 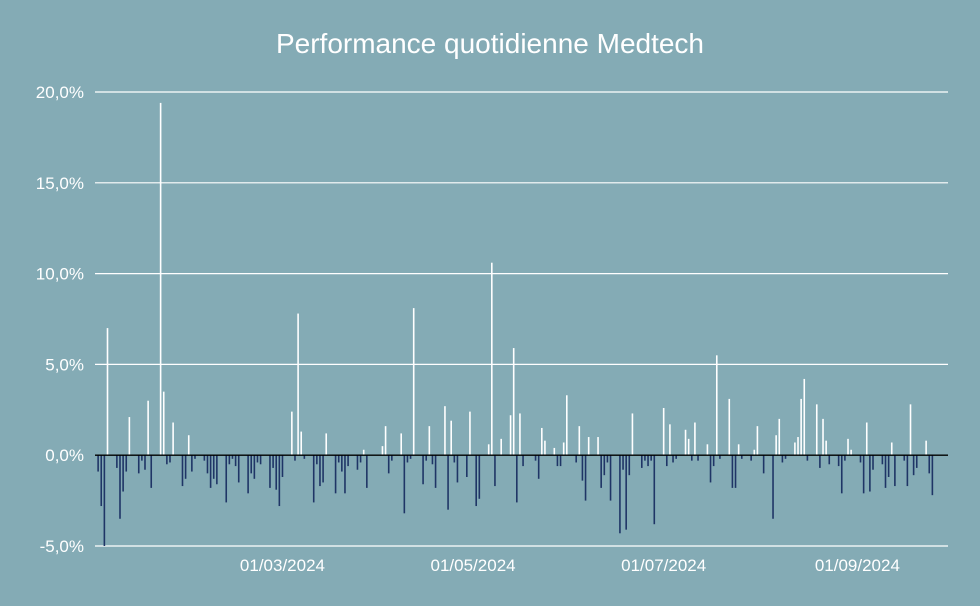 What do you see at coordinates (857, 565) in the screenshot?
I see `x-tick-label: 01/09/2024` at bounding box center [857, 565].